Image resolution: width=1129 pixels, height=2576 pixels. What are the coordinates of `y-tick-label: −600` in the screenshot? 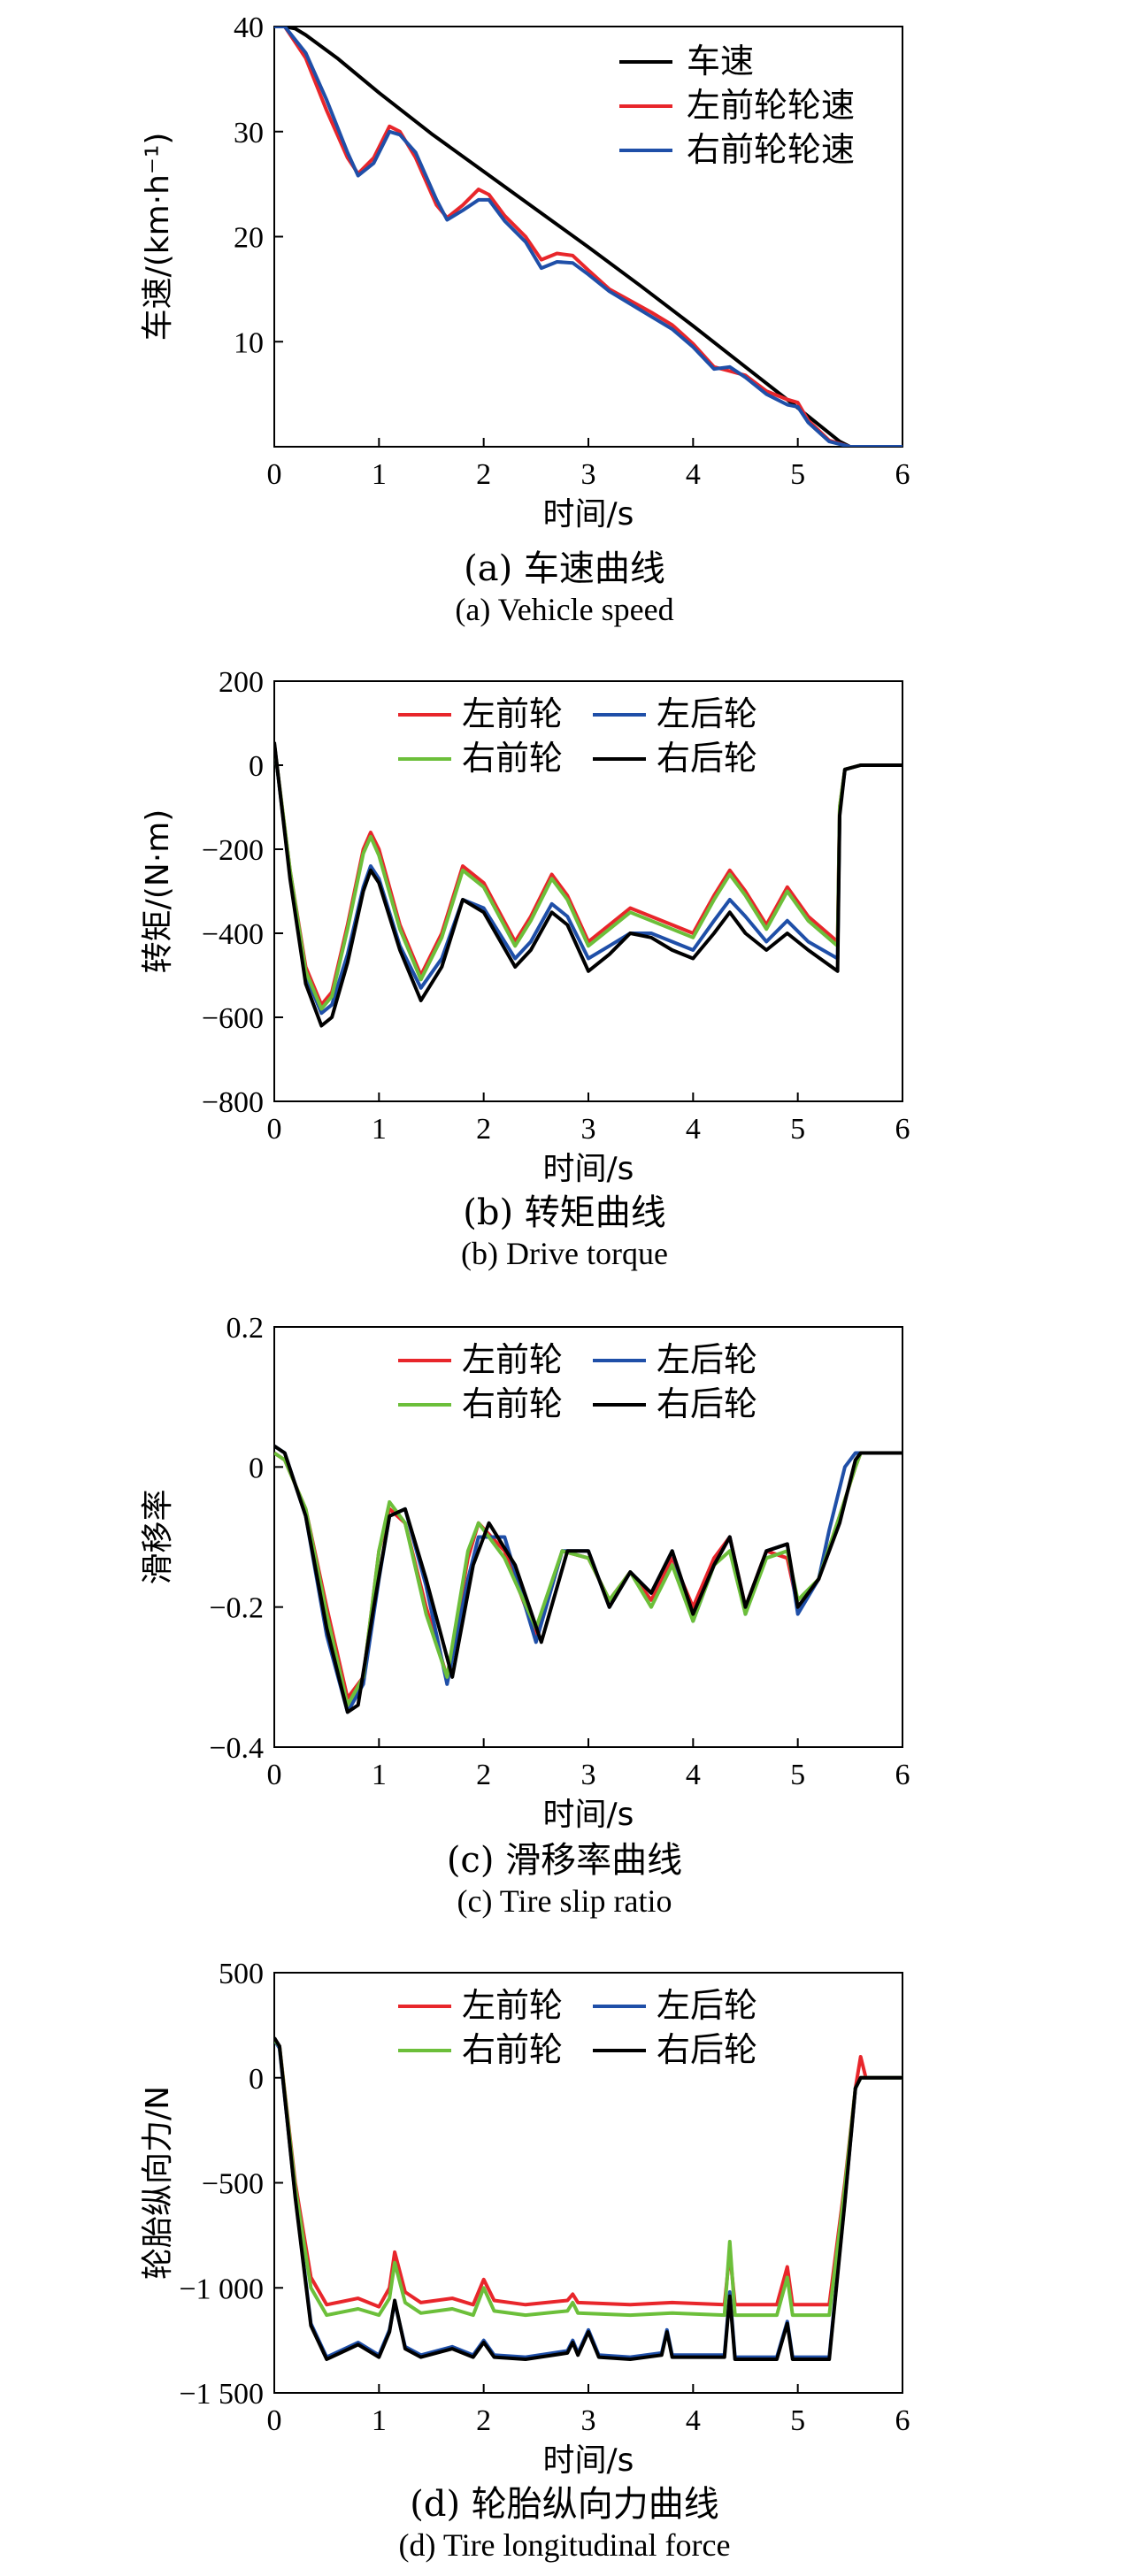 It's located at (233, 1018).